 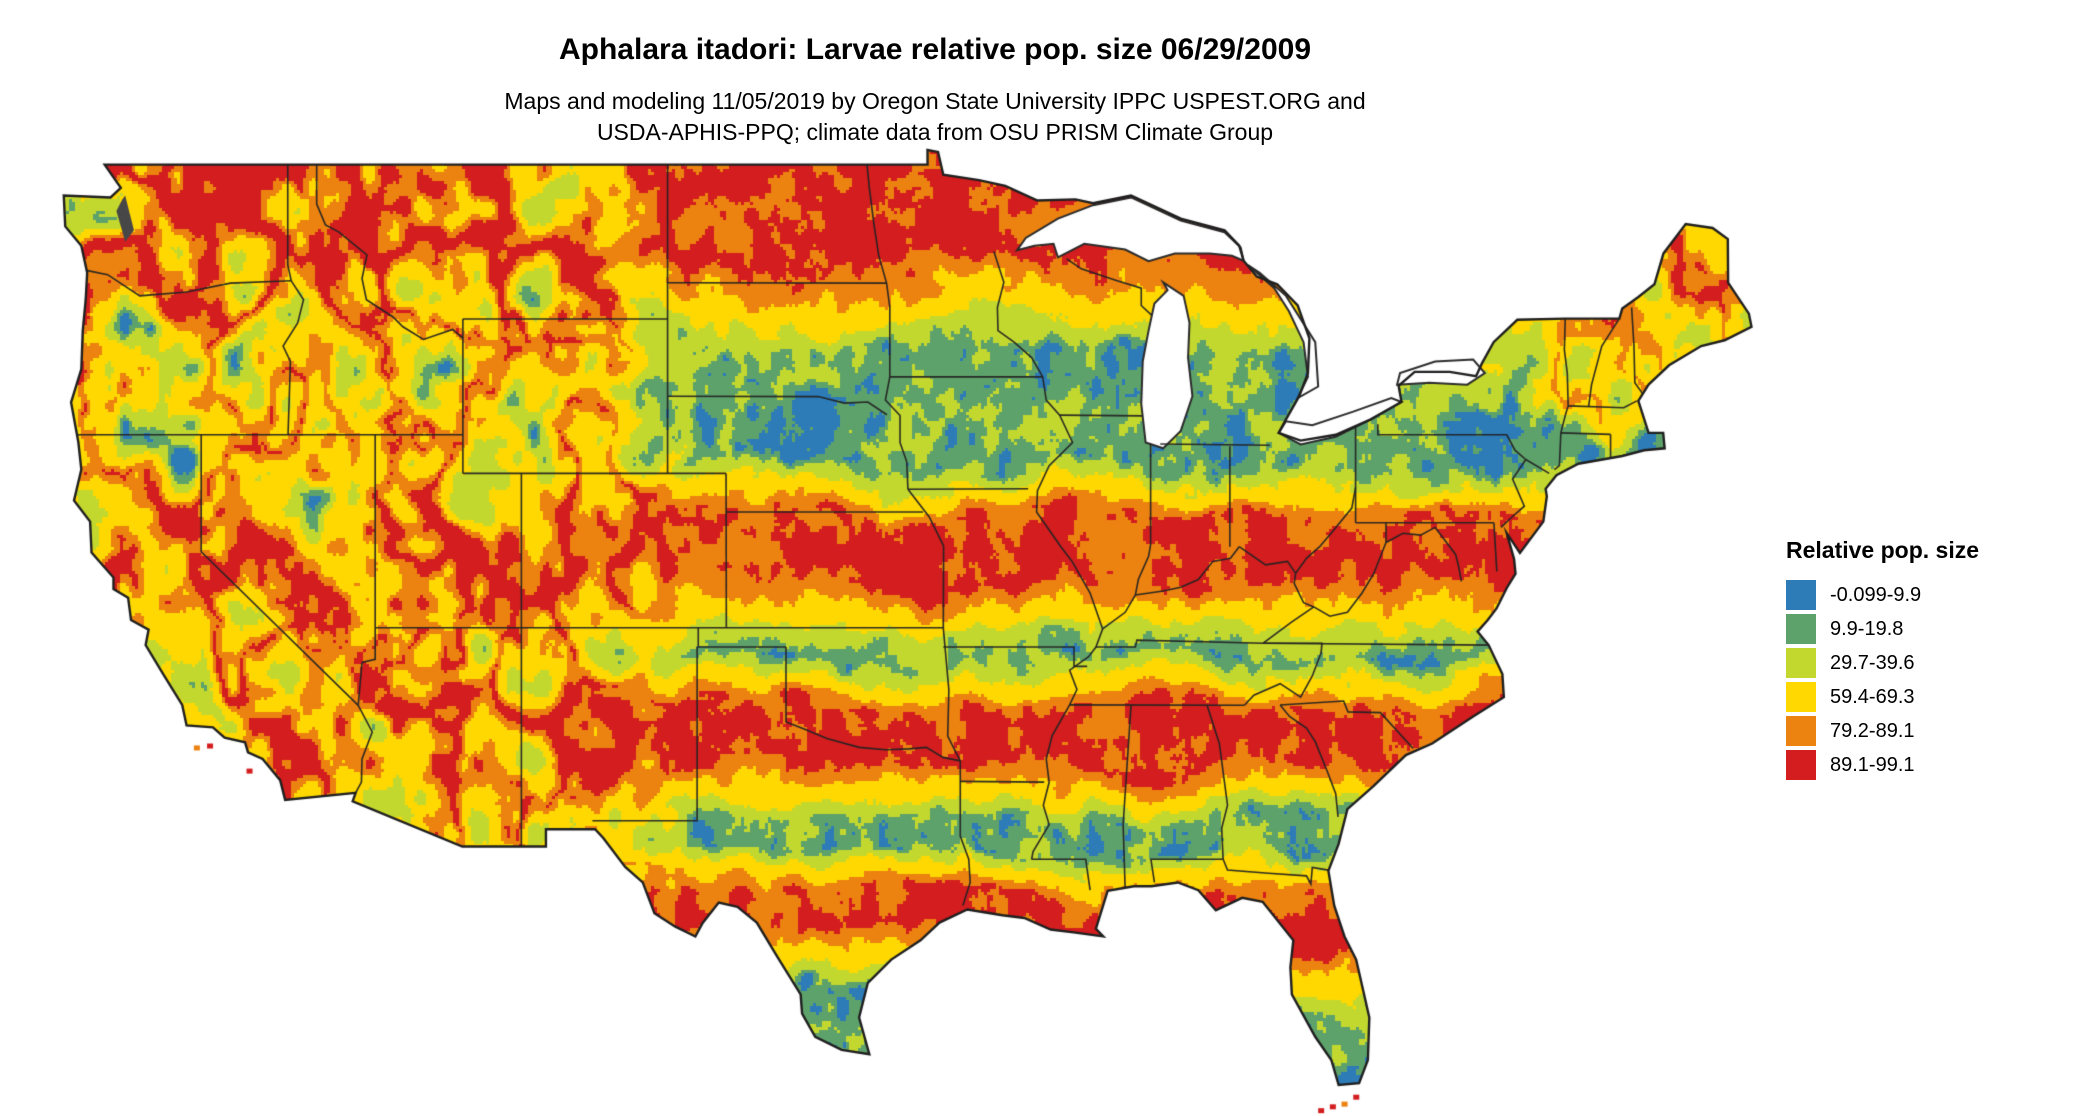 I want to click on legend-item: -0.099-9.9, so click(x=1882, y=595).